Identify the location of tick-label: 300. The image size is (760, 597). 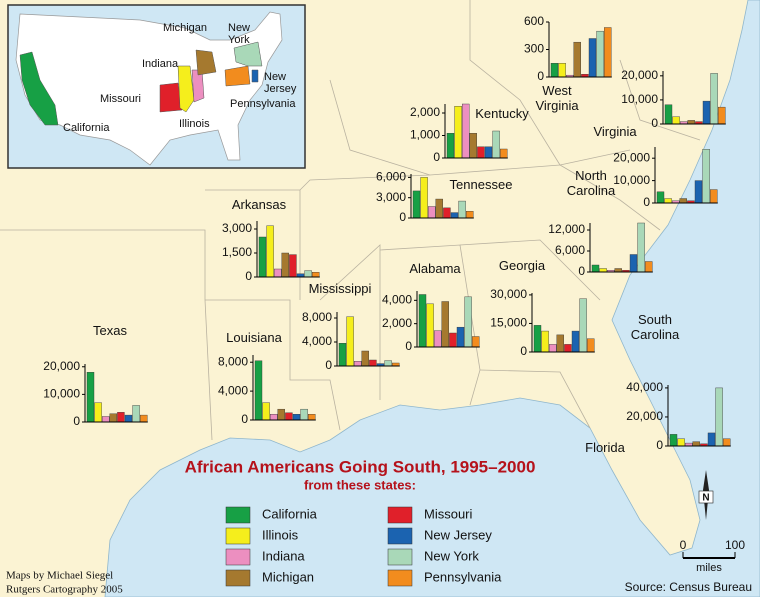
(534, 49).